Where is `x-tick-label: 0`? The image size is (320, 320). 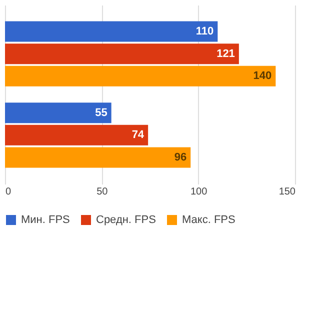
x-tick-label: 0 is located at coordinates (9, 192).